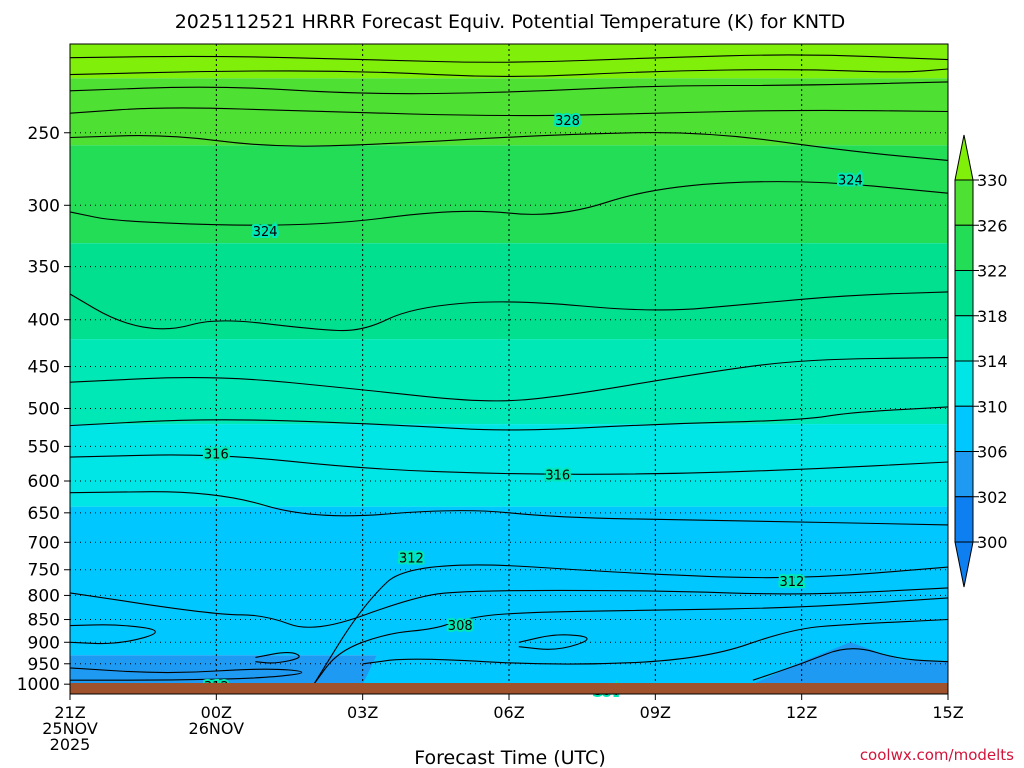 The image size is (1024, 768). Describe the element at coordinates (44, 643) in the screenshot. I see `y-tick-label: 900` at that location.